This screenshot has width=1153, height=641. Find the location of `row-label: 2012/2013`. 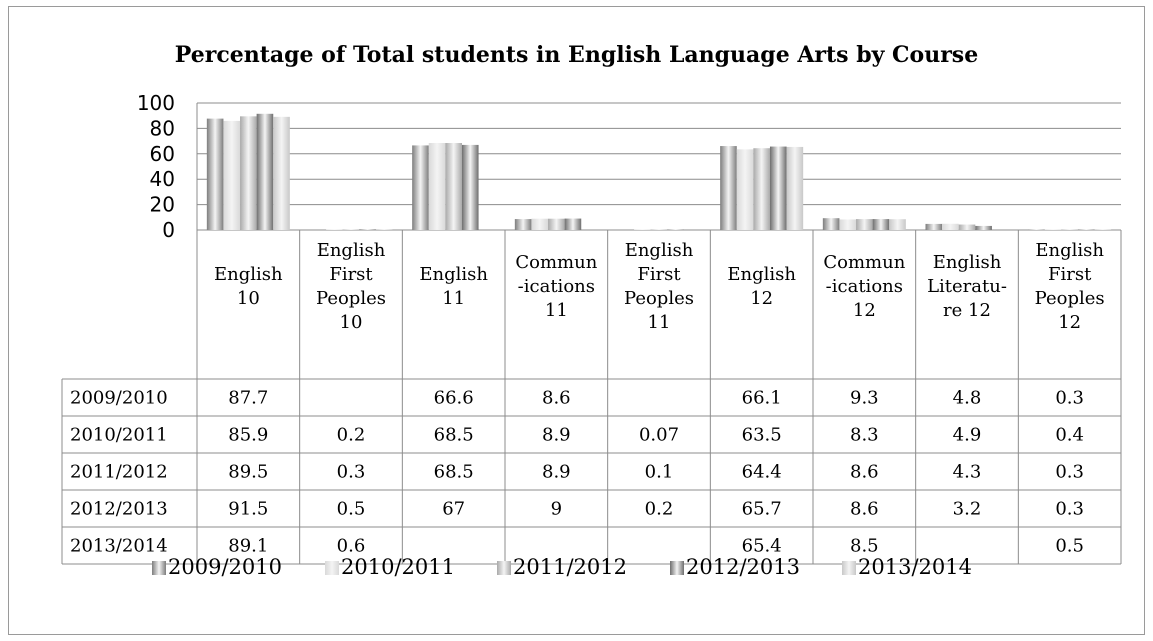

row-label: 2012/2013 is located at coordinates (119, 509).